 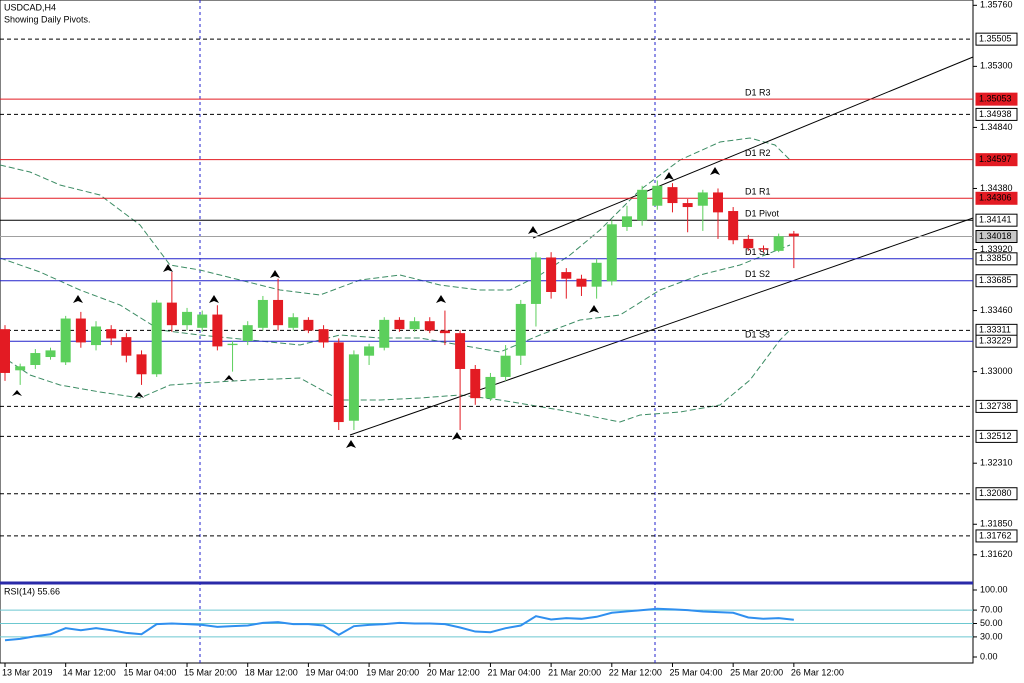 What do you see at coordinates (30, 7) in the screenshot?
I see `chart-title: USDCAD,H4` at bounding box center [30, 7].